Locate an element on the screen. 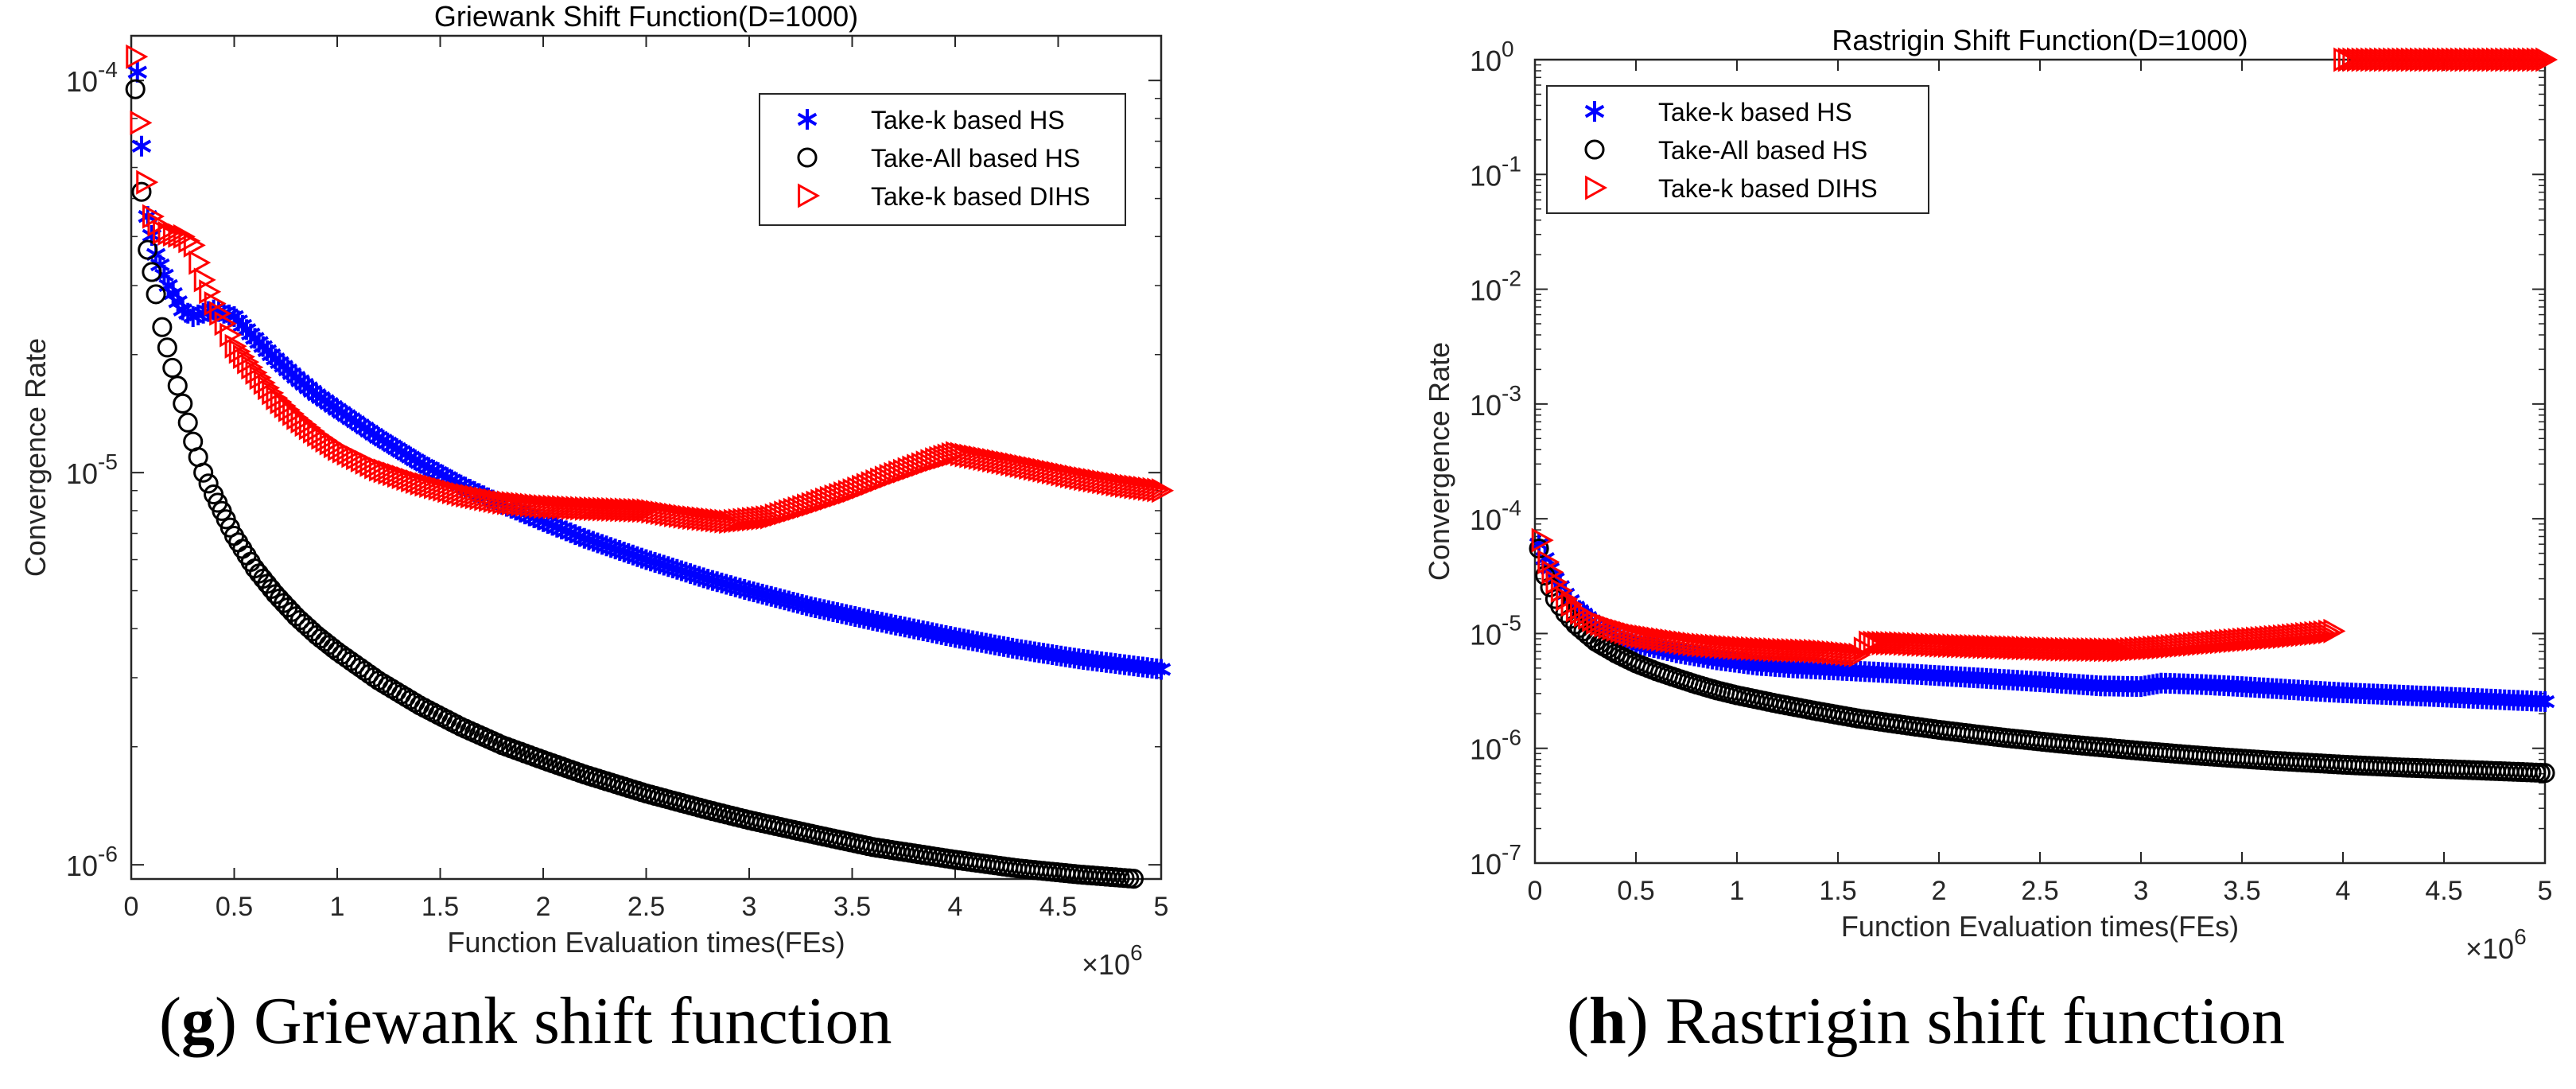 The height and width of the screenshot is (1089, 2576). y-tick-label: 10⁻⁷ is located at coordinates (1495, 861).